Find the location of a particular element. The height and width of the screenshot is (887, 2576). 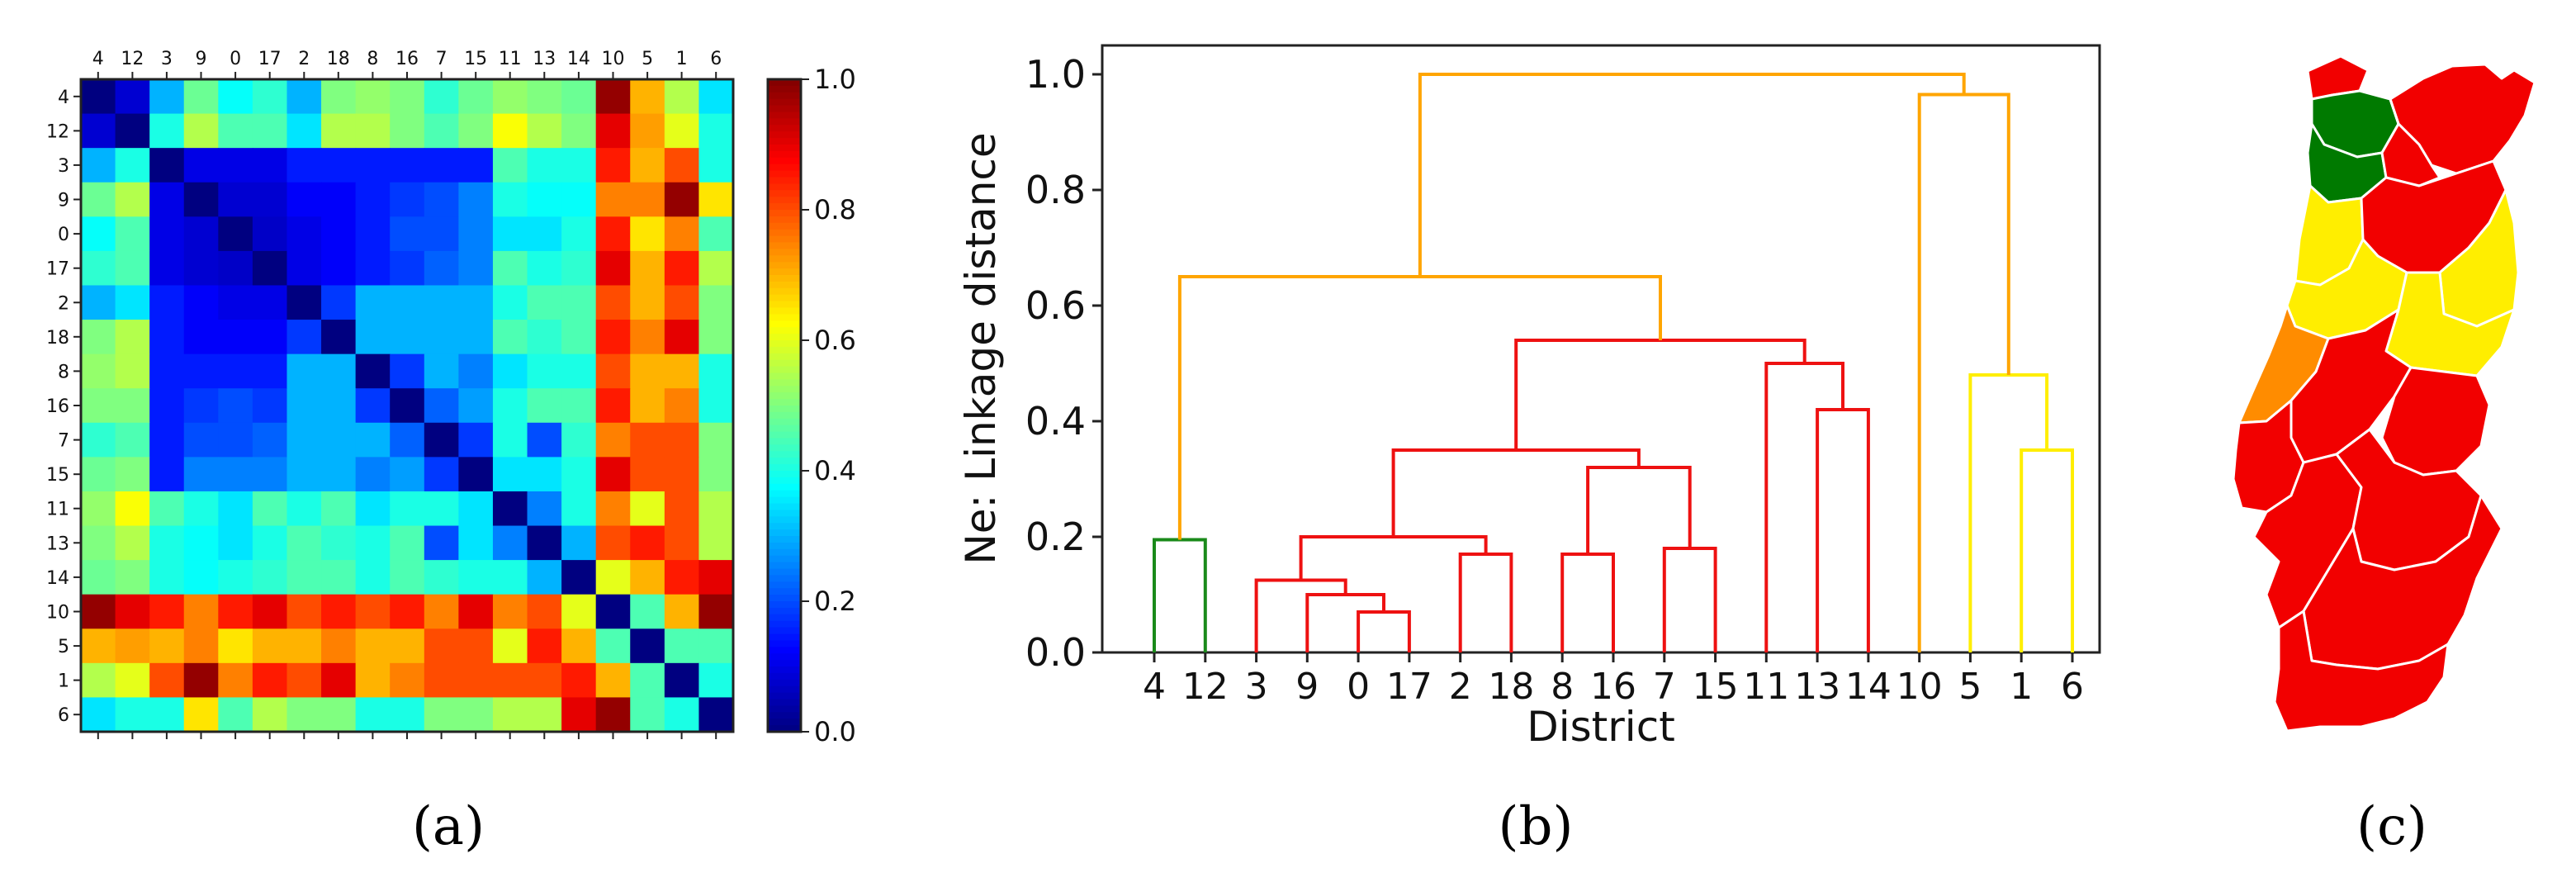

heatmap-row-label: 18 is located at coordinates (57, 338).